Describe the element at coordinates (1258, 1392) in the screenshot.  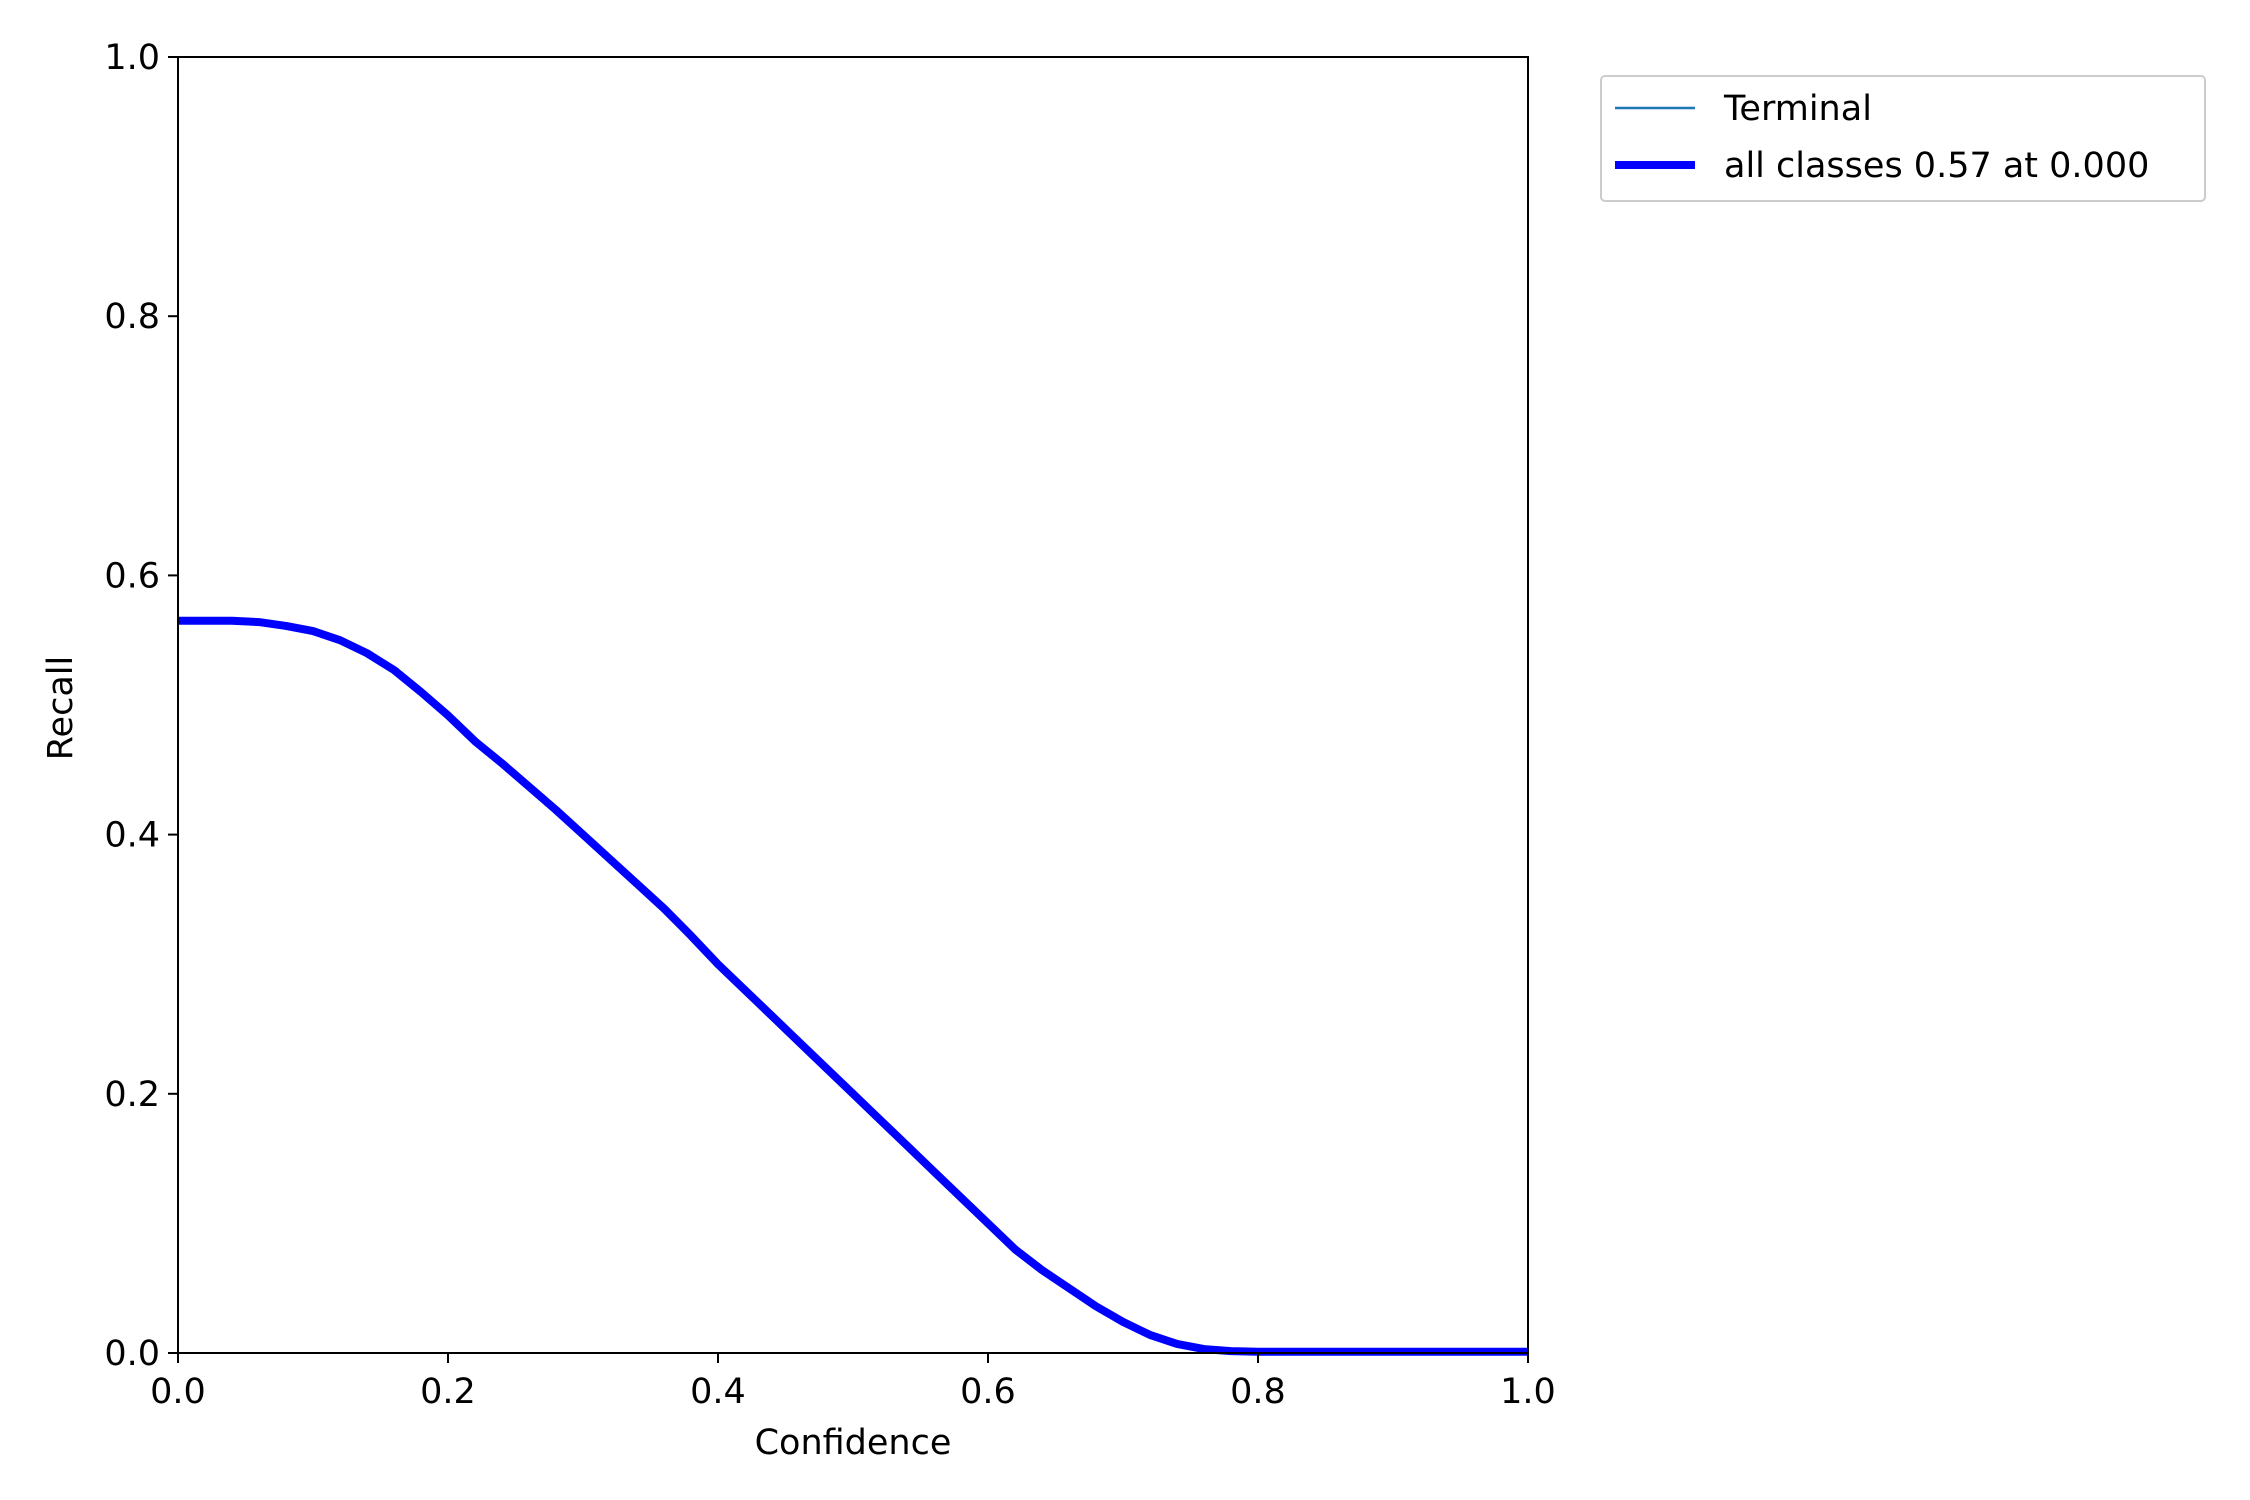
I see `x-tick-label: 0.8` at that location.